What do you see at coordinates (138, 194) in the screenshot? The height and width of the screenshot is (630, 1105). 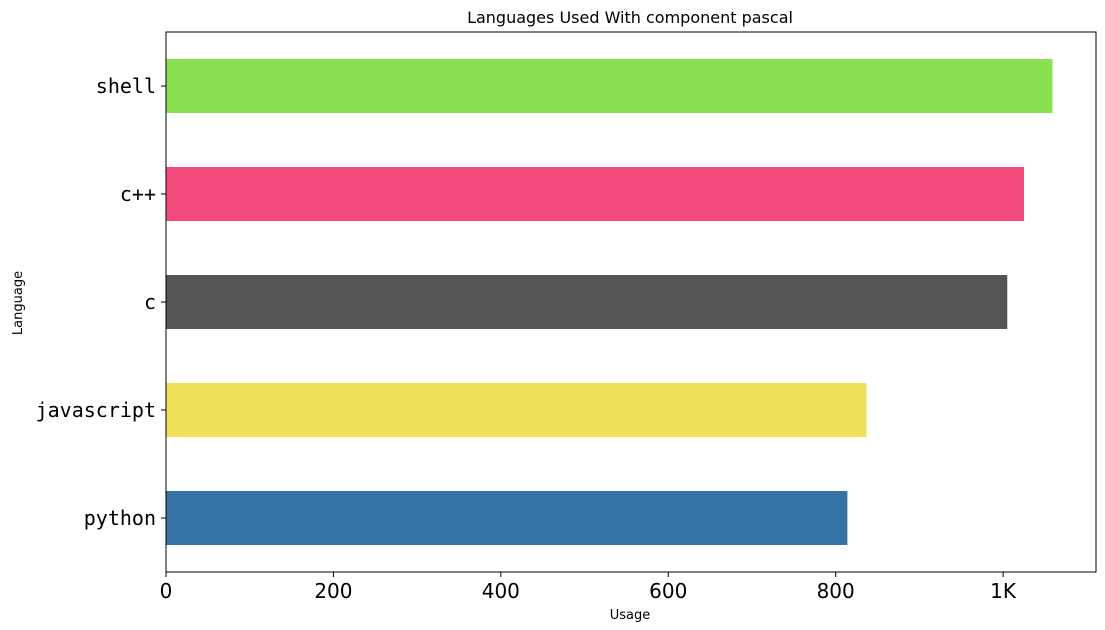 I see `y-tick-label: c++` at bounding box center [138, 194].